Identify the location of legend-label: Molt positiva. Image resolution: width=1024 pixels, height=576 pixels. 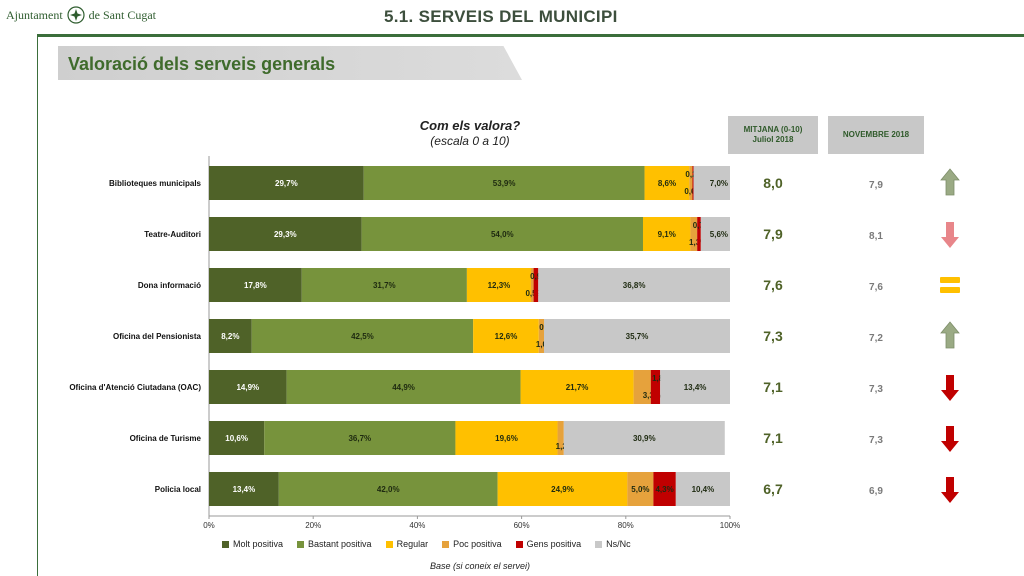
(258, 544).